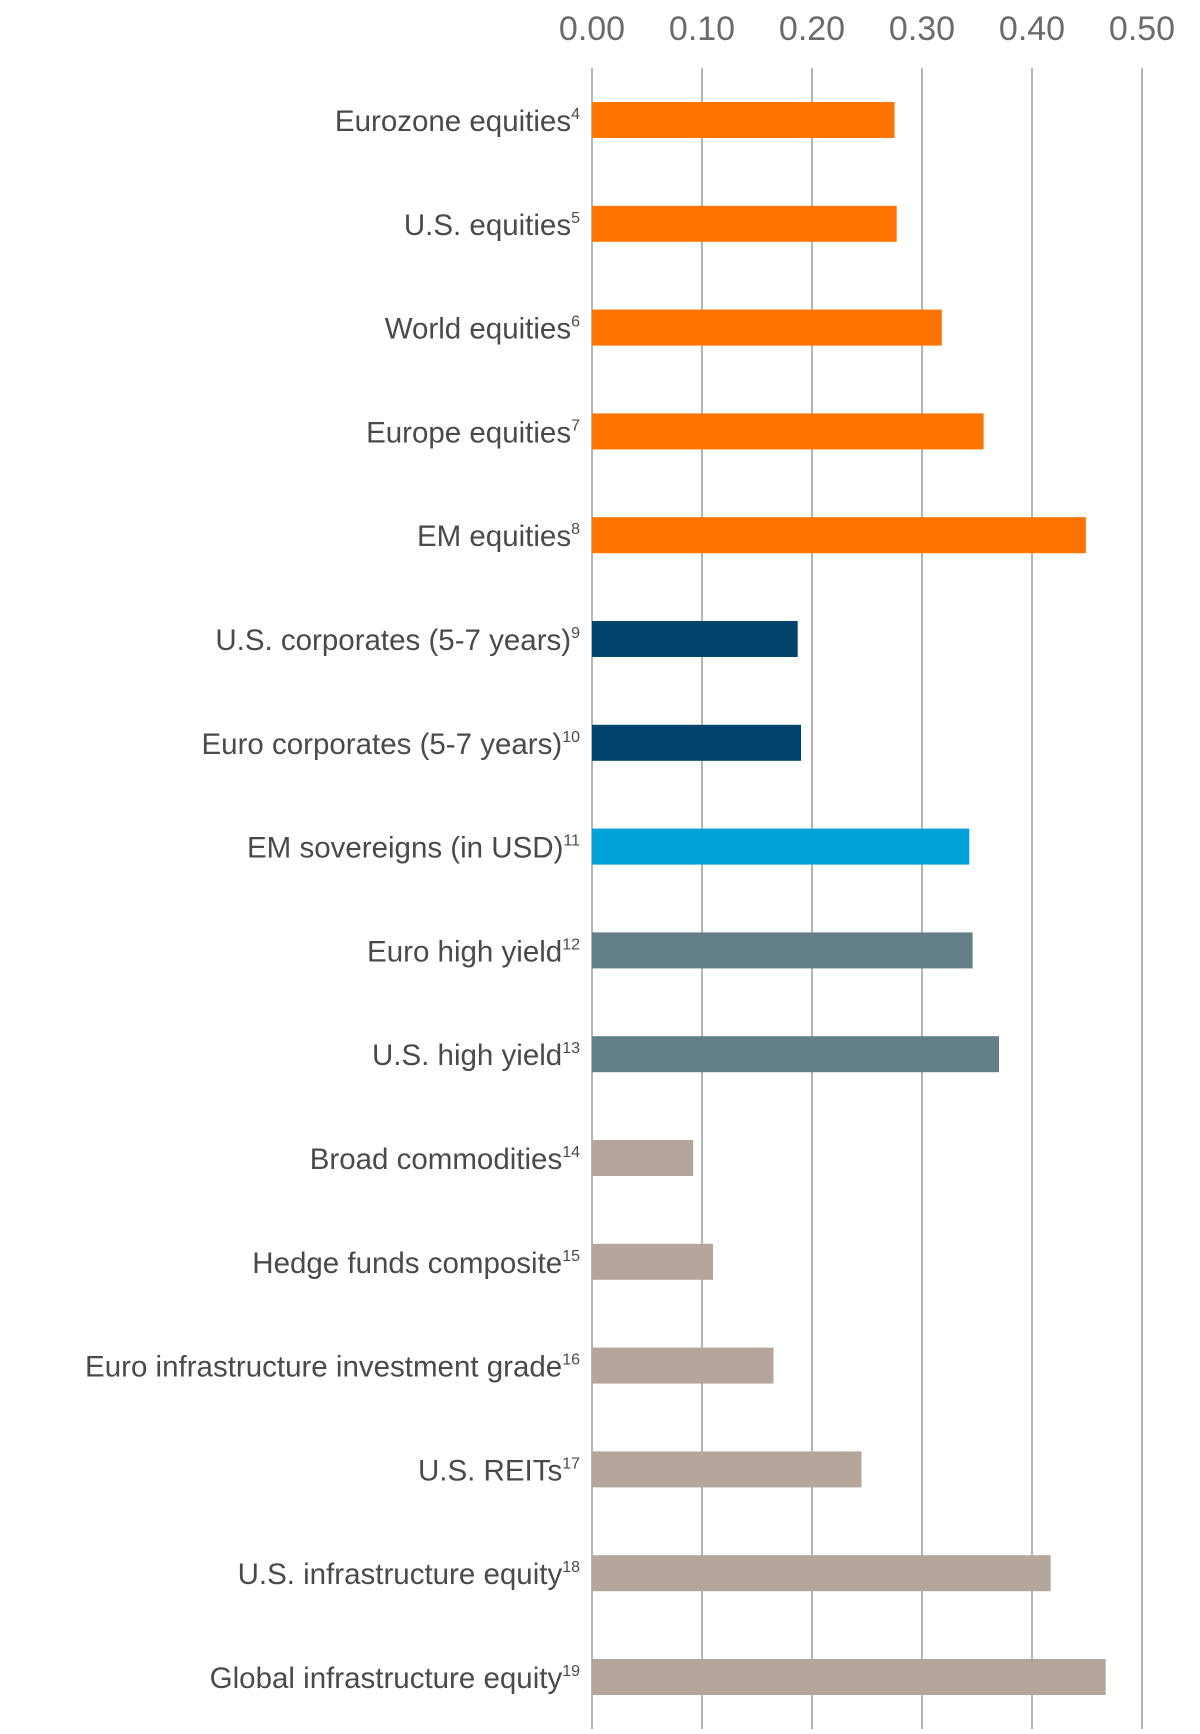 This screenshot has height=1734, width=1200. Describe the element at coordinates (453, 121) in the screenshot. I see `category-name-0: Eurozone equities` at that location.